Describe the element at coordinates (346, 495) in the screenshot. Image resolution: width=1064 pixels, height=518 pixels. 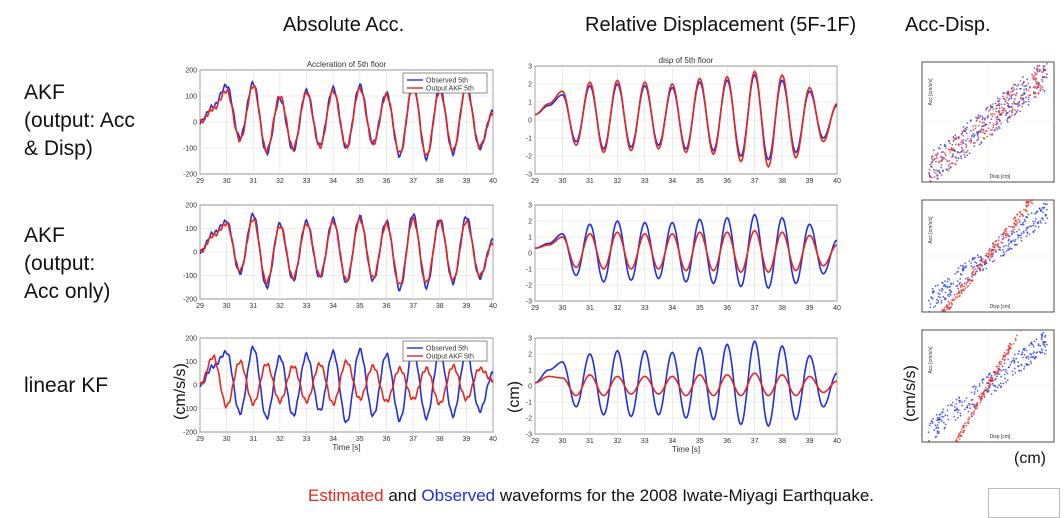
I see `caption-estimated: Estimated` at that location.